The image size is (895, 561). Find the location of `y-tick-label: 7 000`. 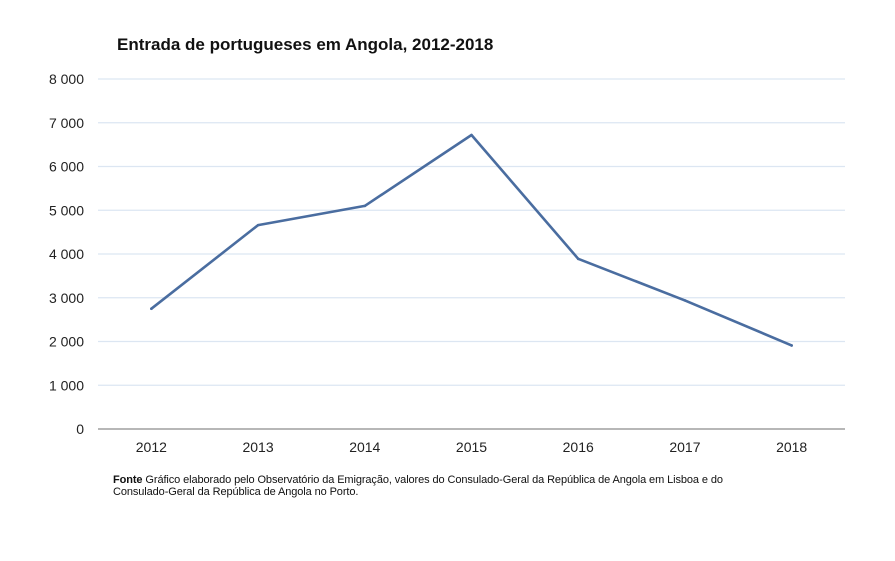

y-tick-label: 7 000 is located at coordinates (66, 123).